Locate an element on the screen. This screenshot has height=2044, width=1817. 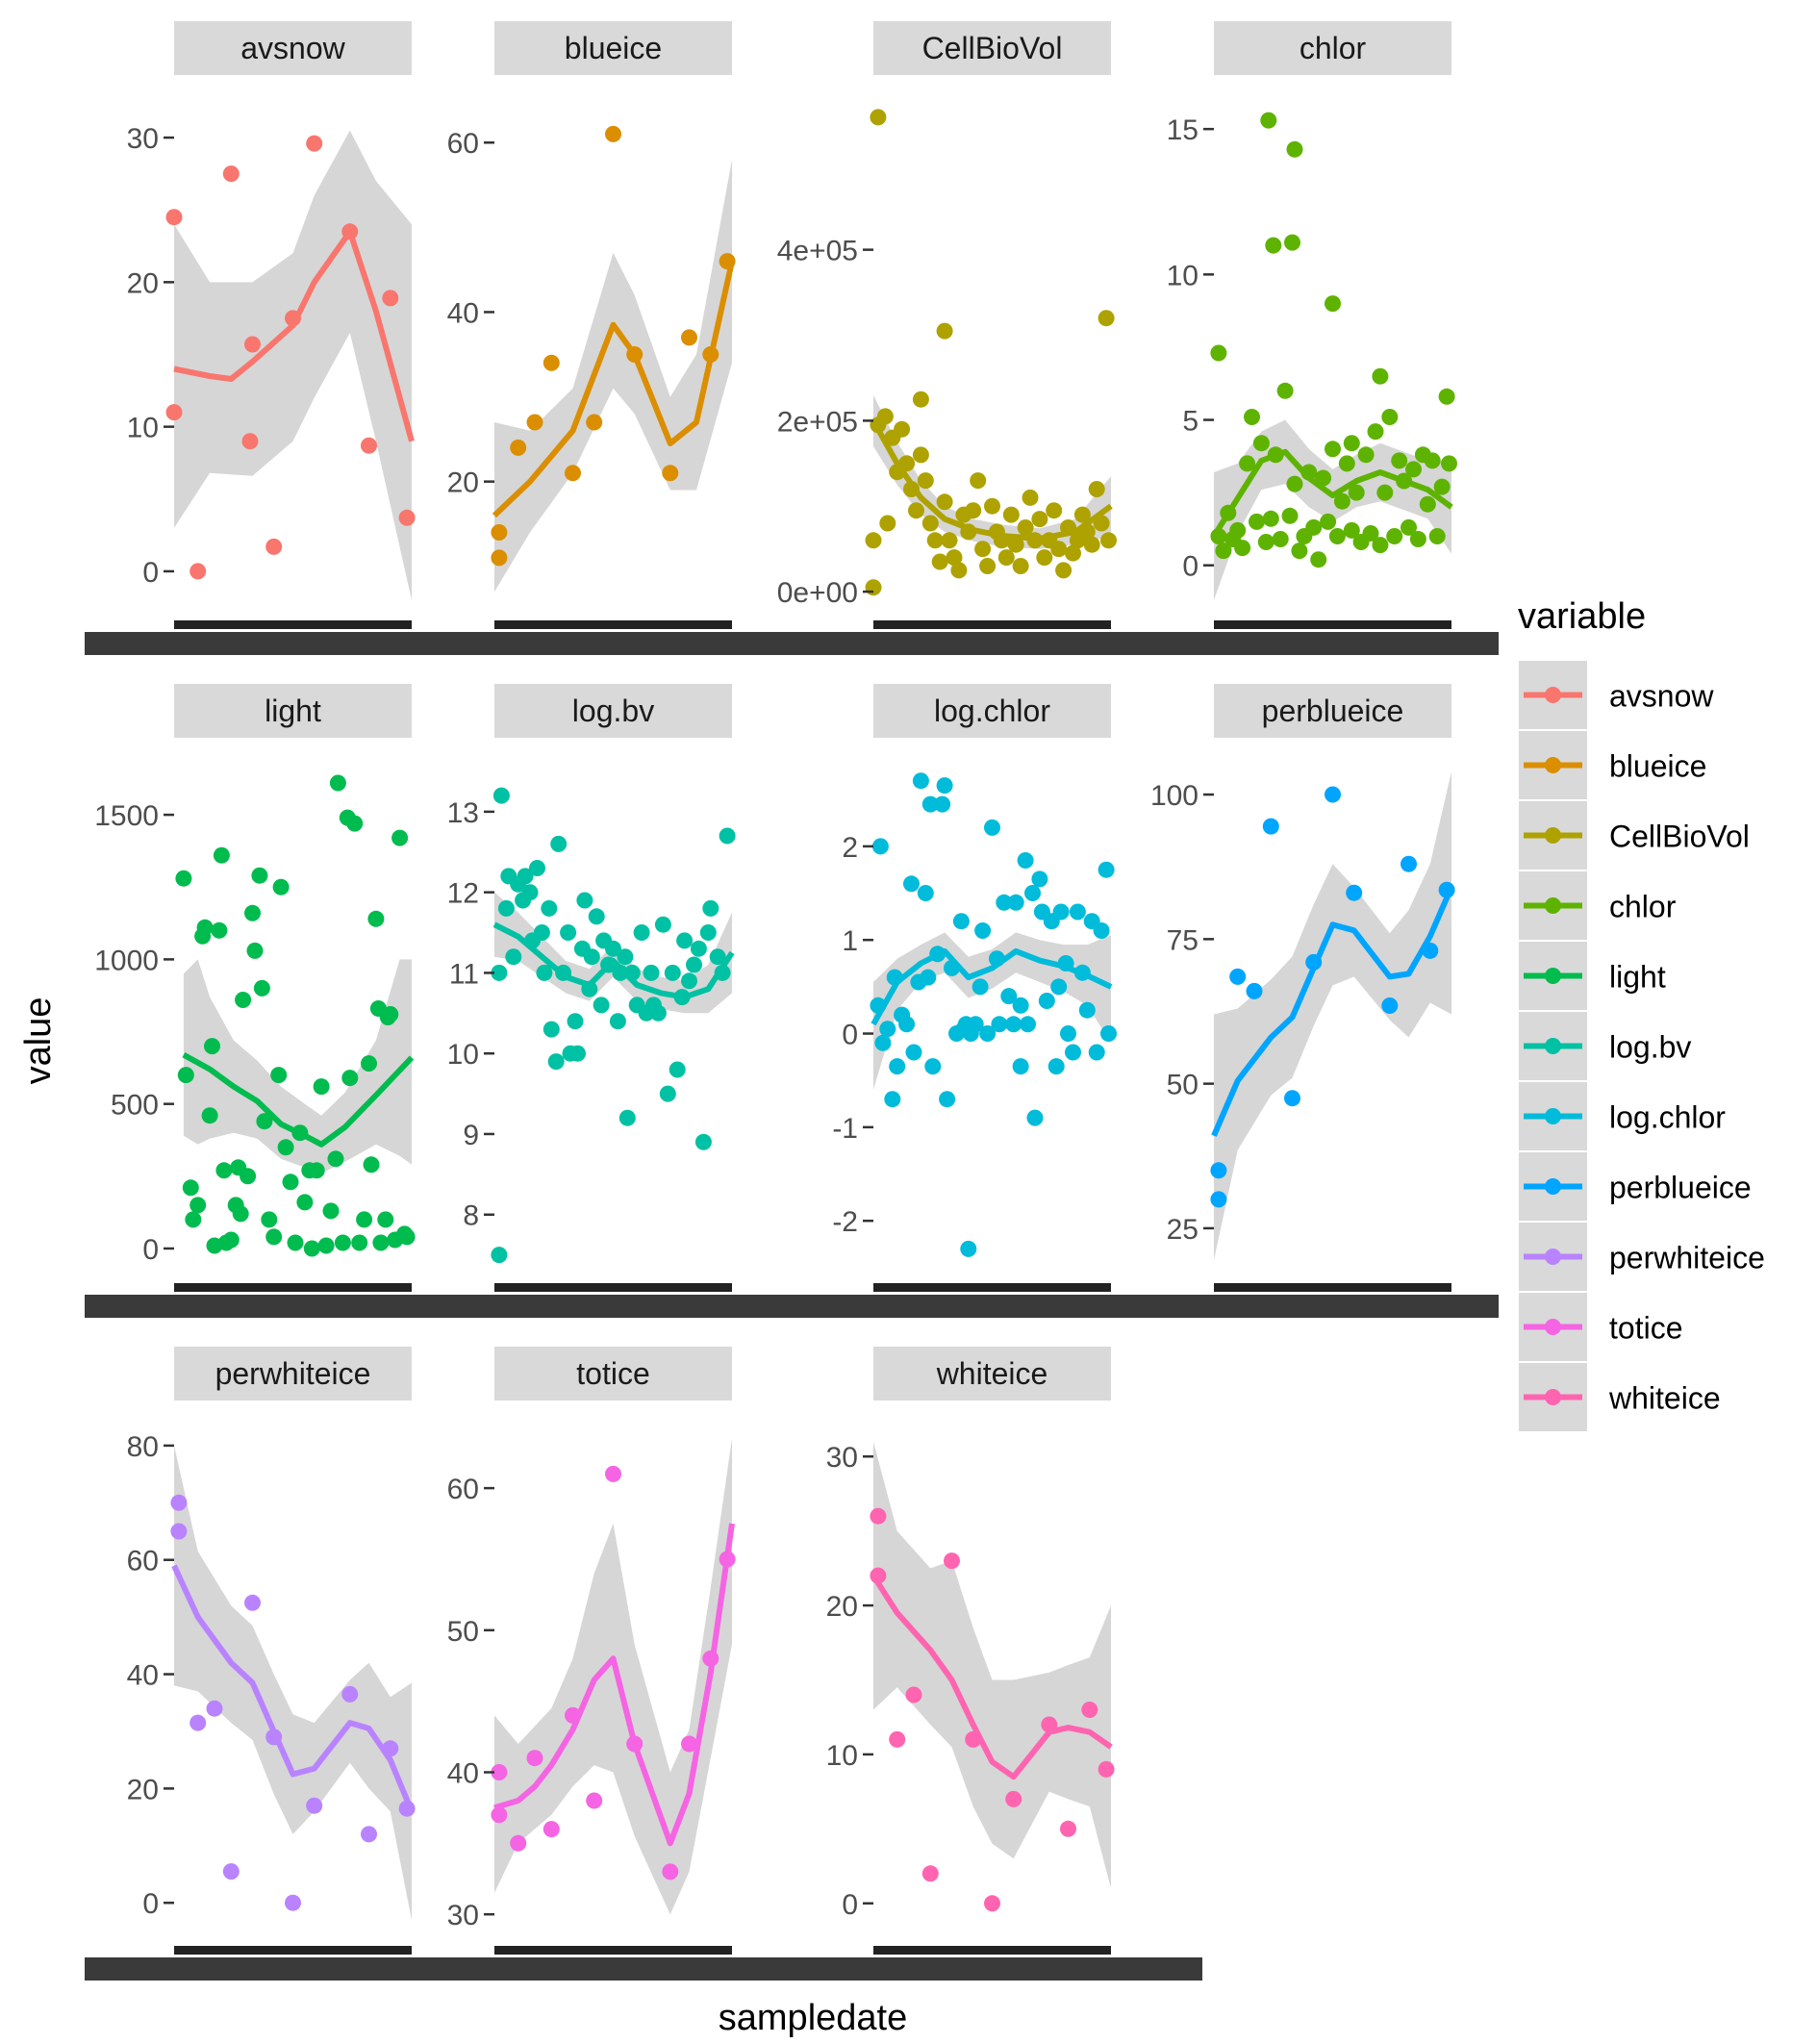
y-tick-label: 20 is located at coordinates (463, 483).